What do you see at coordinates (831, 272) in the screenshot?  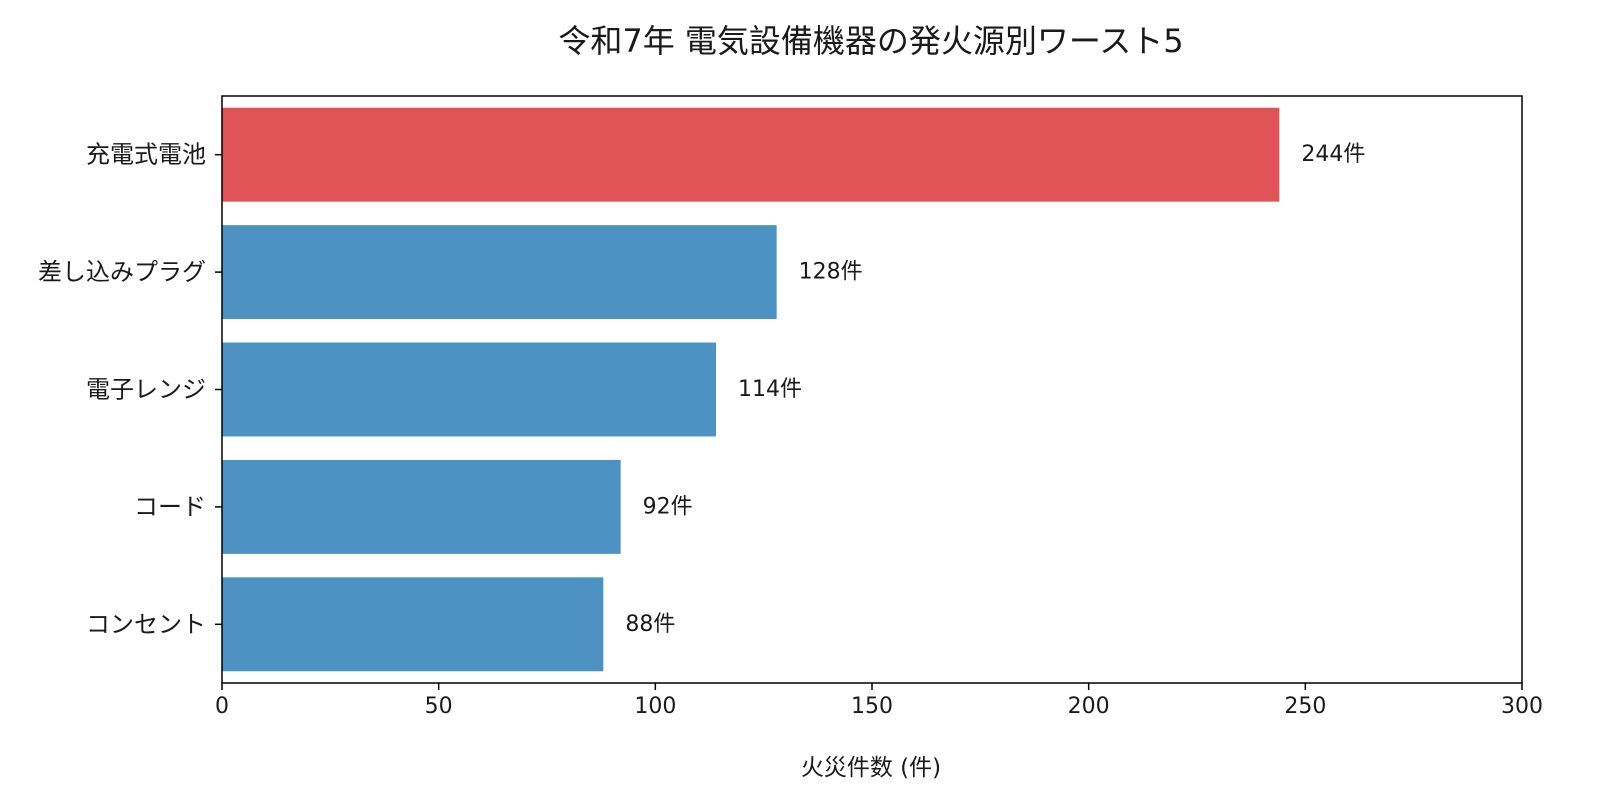 I see `value-label-2: 128件` at bounding box center [831, 272].